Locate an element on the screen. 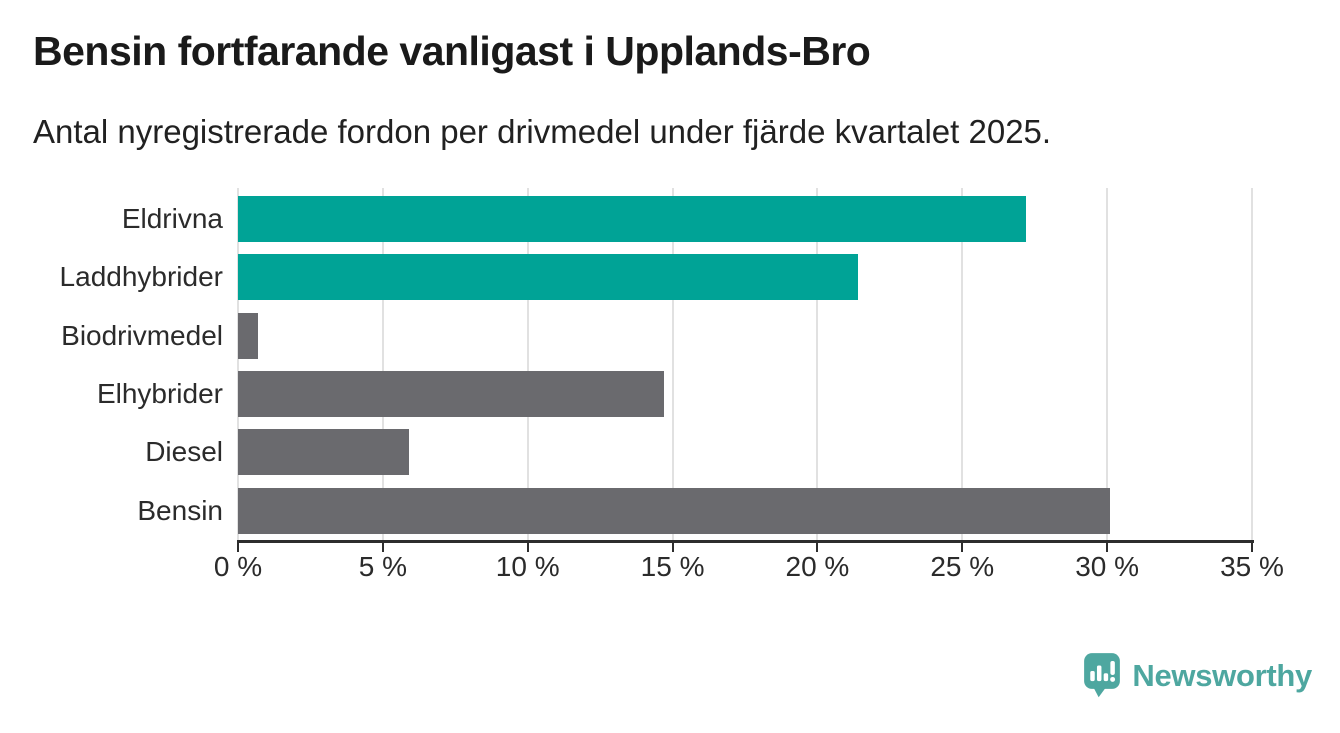  category-label: Eldrivna is located at coordinates (172, 218).